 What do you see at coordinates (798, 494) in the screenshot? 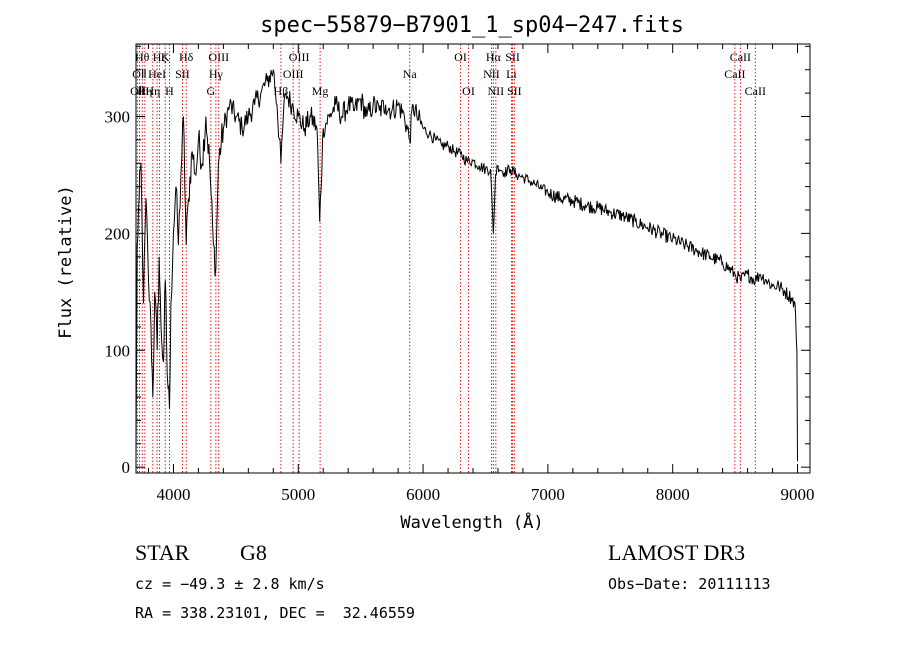
I see `x-tick-label: 9000` at bounding box center [798, 494].